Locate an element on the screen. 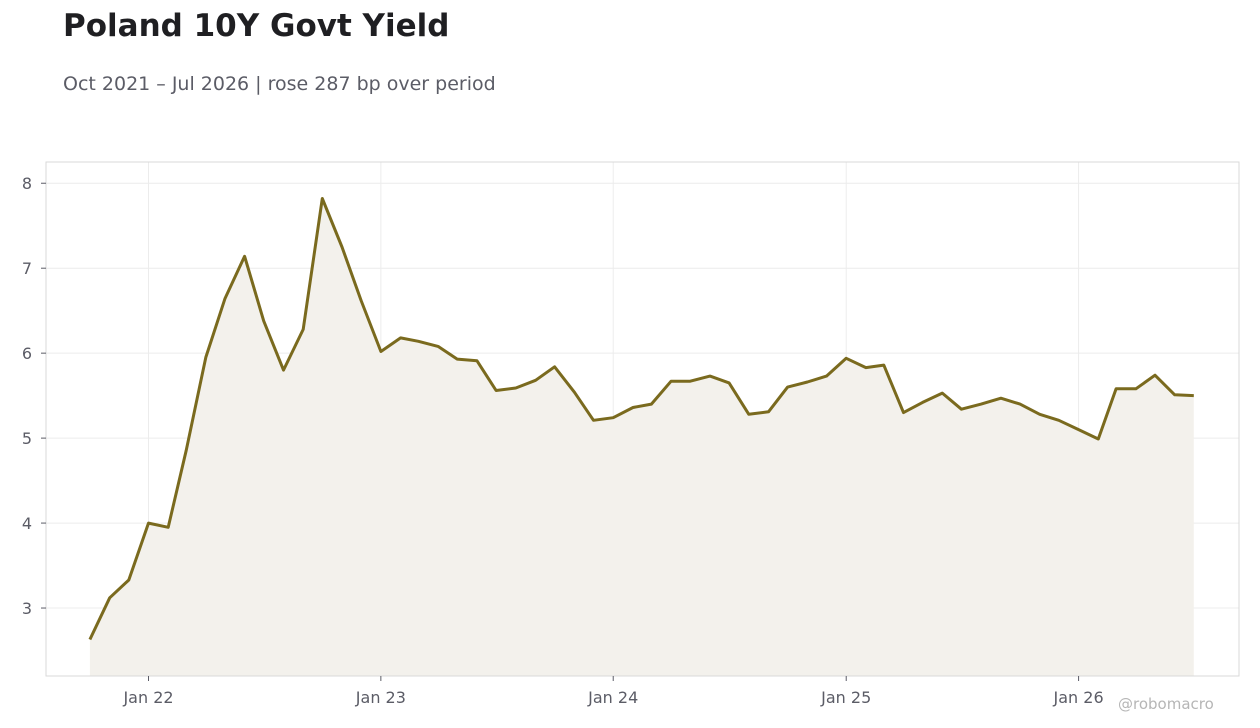 The height and width of the screenshot is (728, 1260). y-tick-label: 8 is located at coordinates (27, 183).